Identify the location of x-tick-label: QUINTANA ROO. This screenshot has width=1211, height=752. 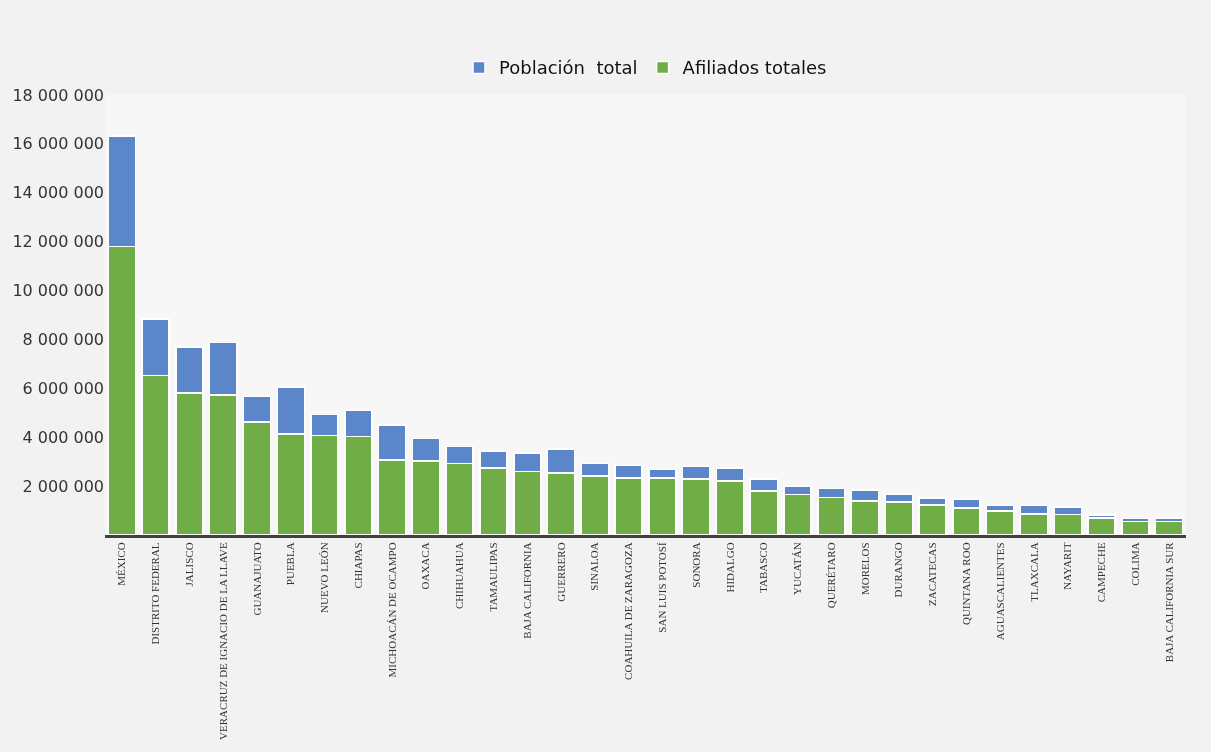
(965, 583).